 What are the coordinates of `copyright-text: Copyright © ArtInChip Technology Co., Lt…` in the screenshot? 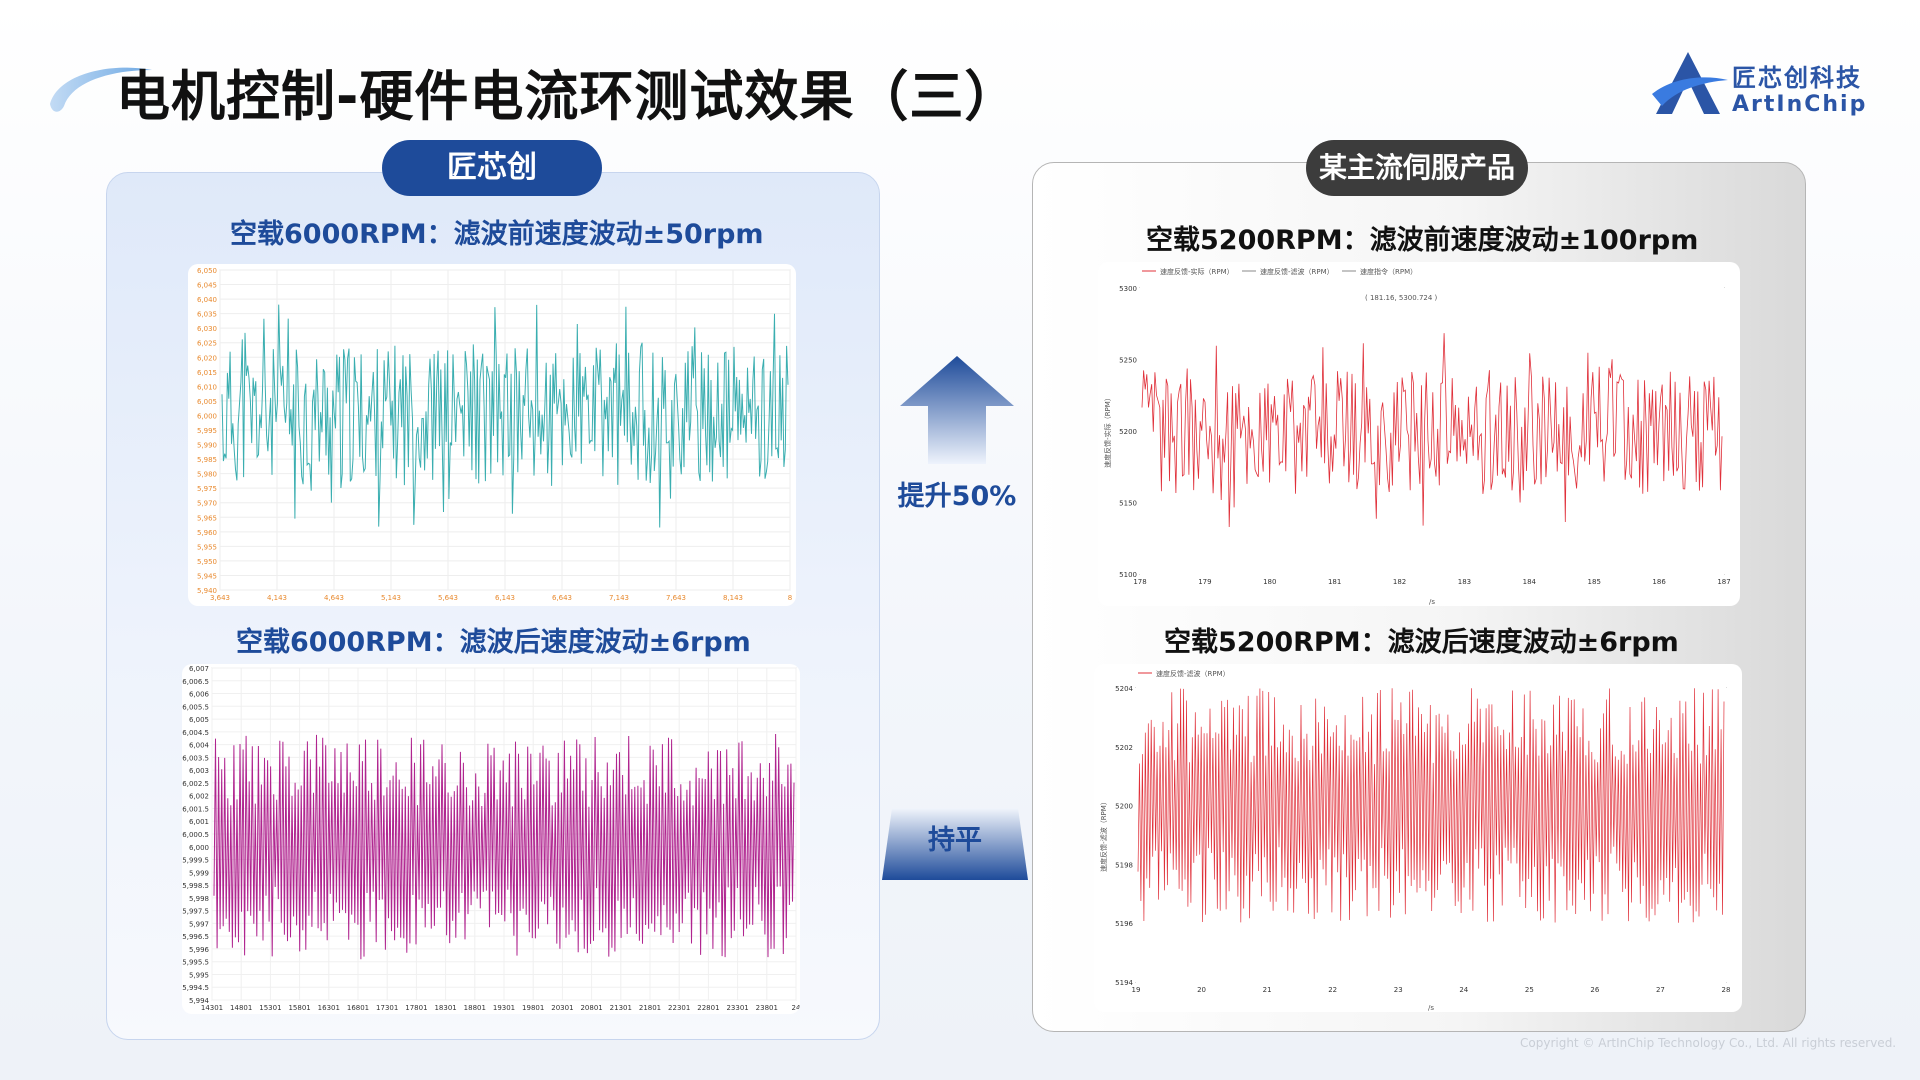 It's located at (1708, 1043).